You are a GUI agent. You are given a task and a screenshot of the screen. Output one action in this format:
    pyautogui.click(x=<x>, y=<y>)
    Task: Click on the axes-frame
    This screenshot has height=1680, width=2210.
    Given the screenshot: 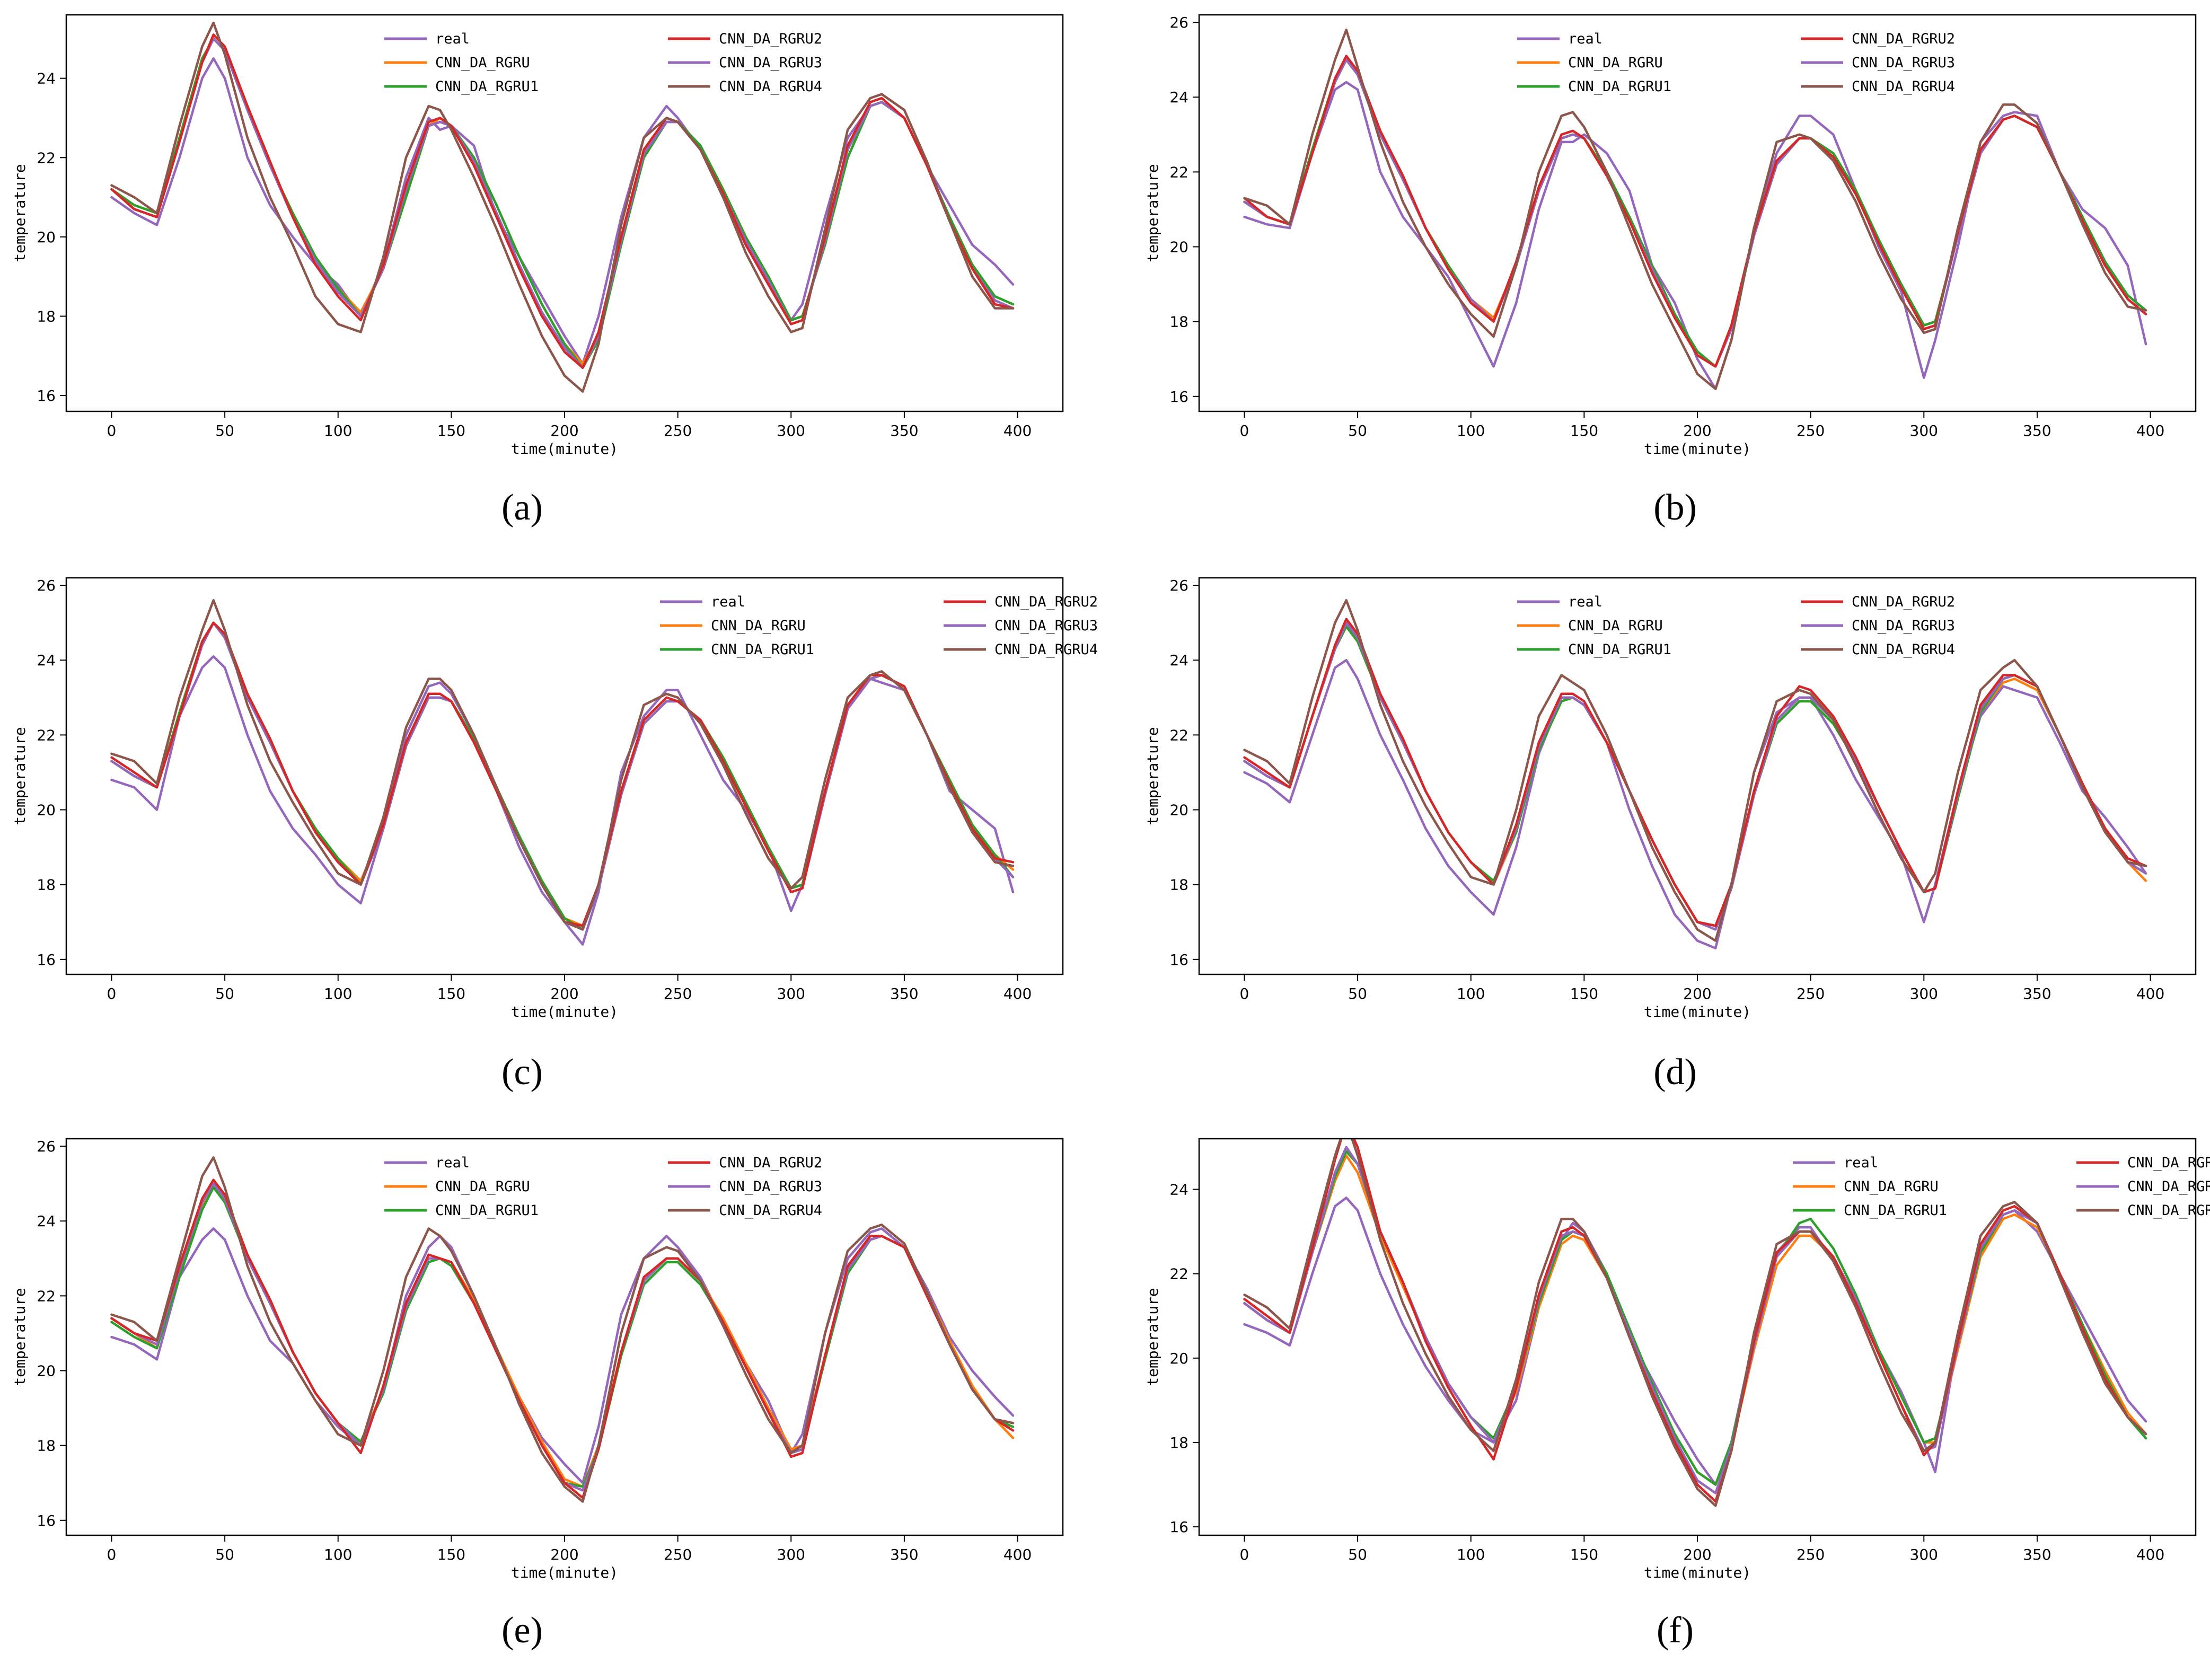 What is the action you would take?
    pyautogui.click(x=564, y=1337)
    